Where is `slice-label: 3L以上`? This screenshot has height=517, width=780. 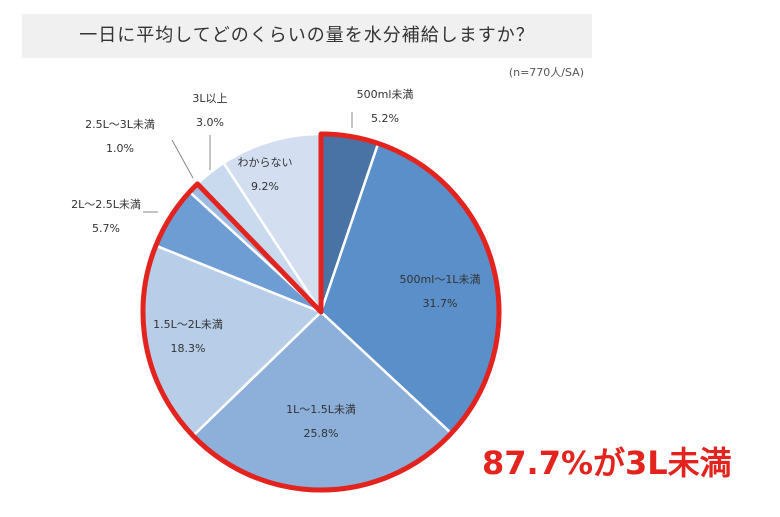
slice-label: 3L以上 is located at coordinates (209, 98).